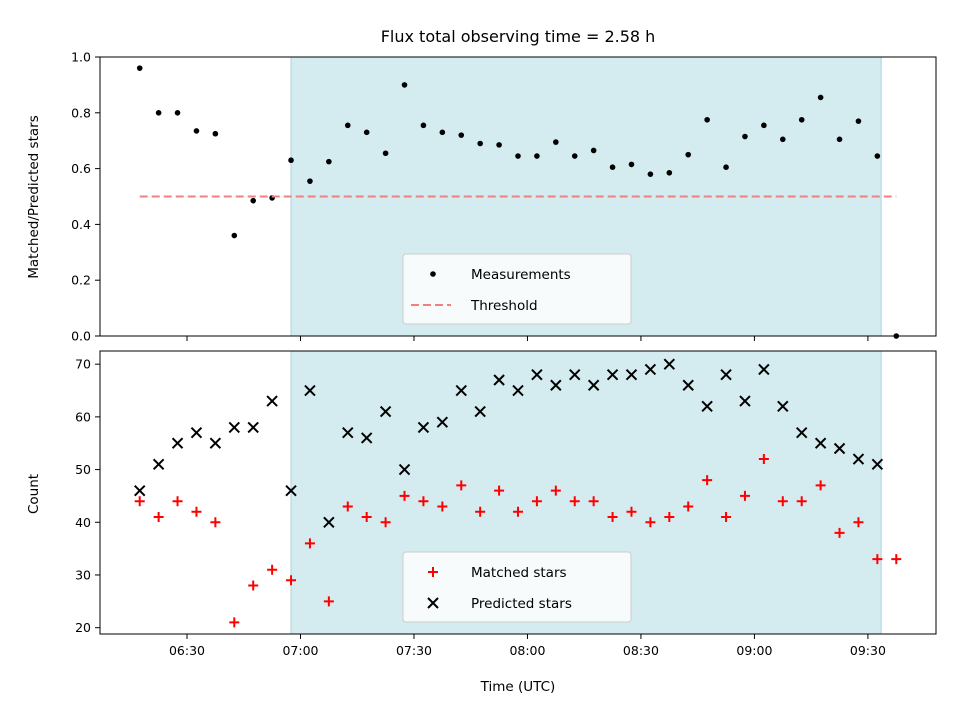 Image resolution: width=960 pixels, height=720 pixels. I want to click on legend-label: Threshold, so click(504, 306).